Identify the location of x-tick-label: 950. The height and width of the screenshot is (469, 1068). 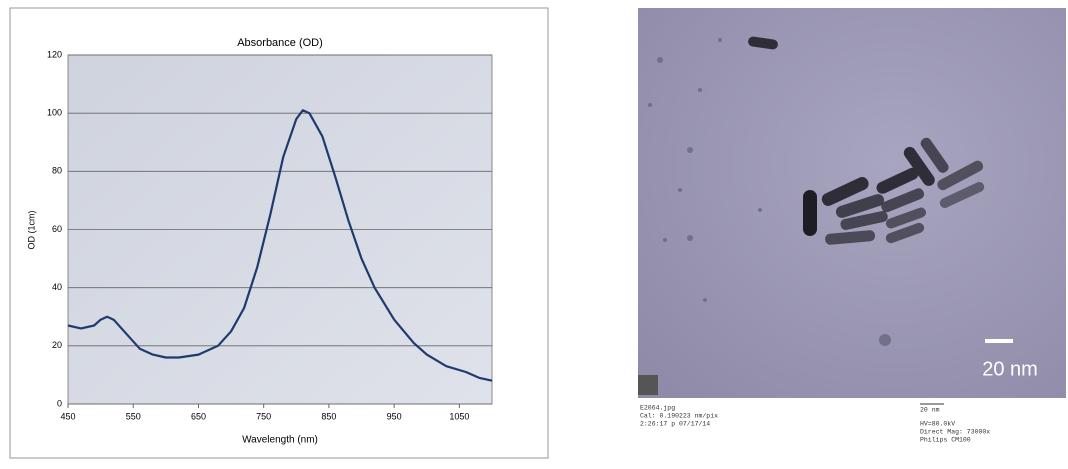
(394, 416).